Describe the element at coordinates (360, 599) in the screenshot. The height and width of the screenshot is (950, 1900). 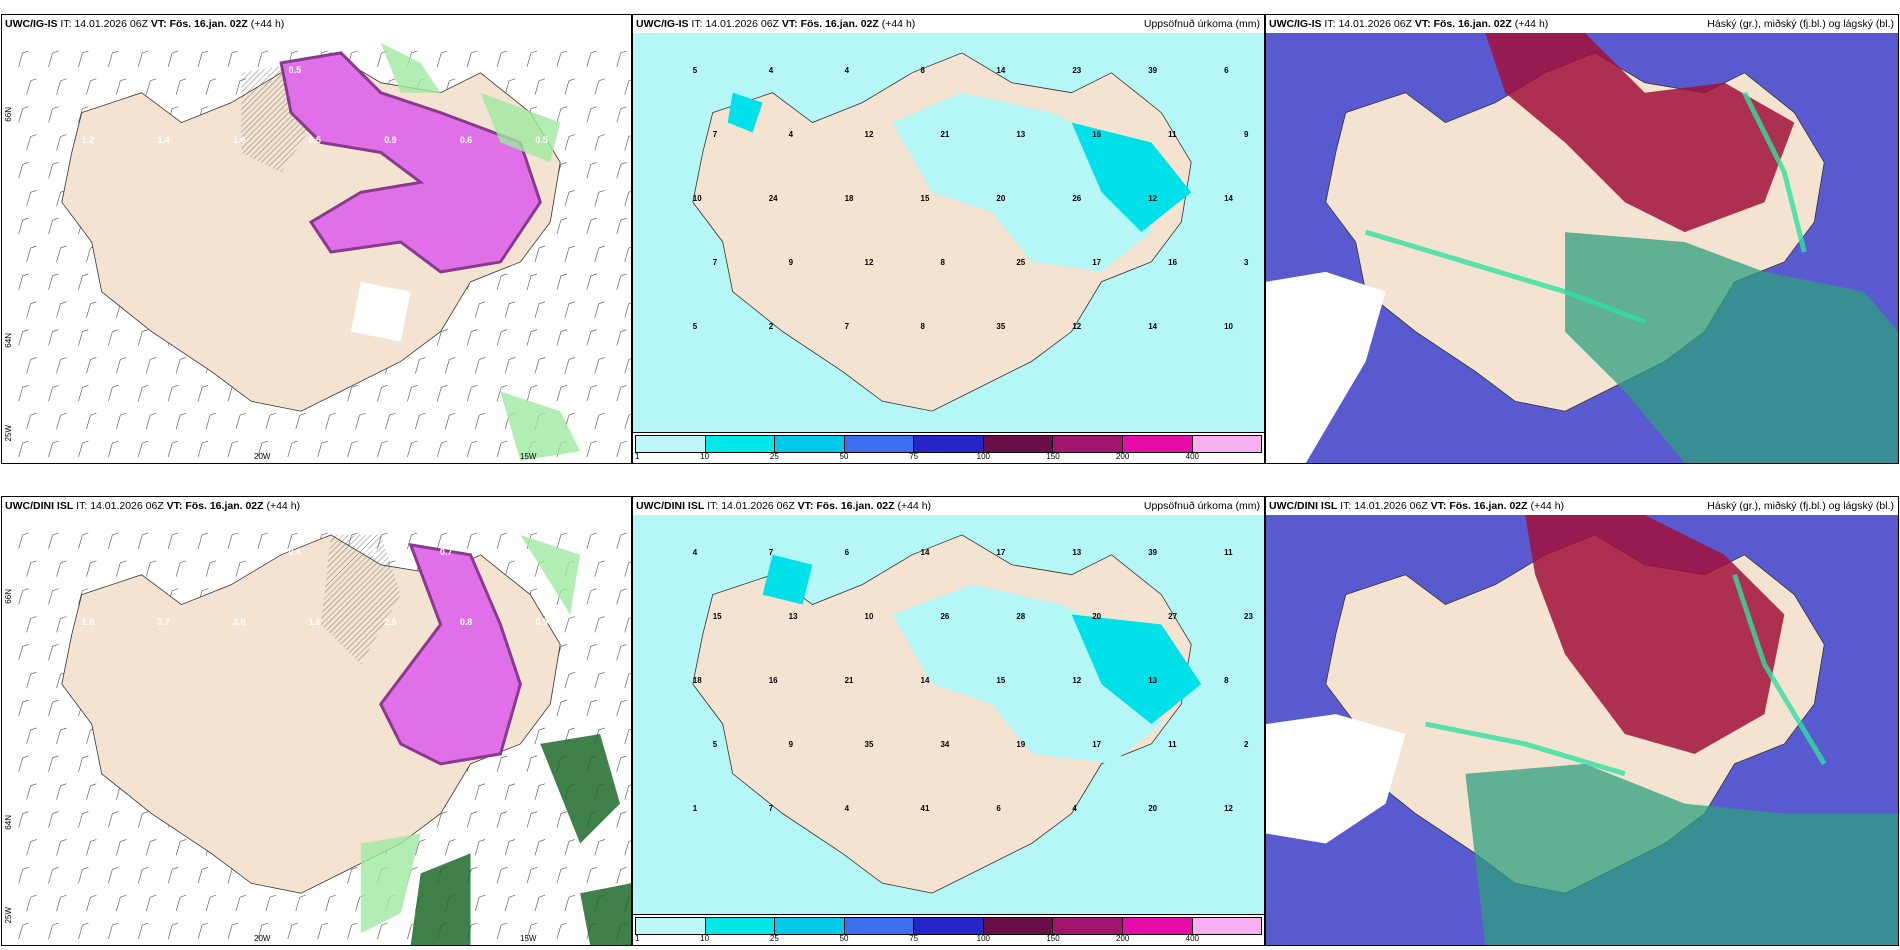
I see `hatched-area` at that location.